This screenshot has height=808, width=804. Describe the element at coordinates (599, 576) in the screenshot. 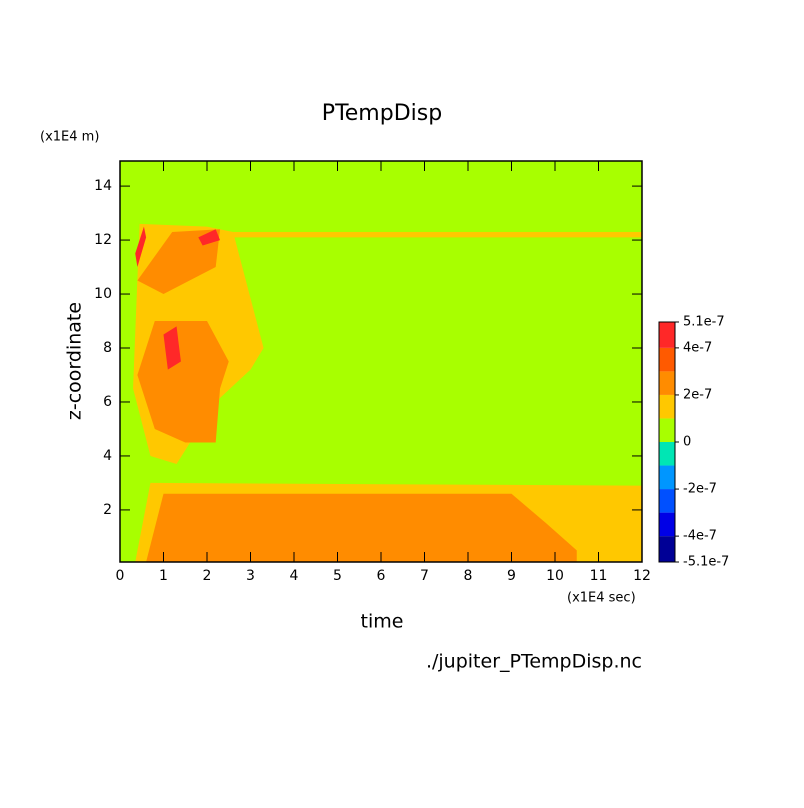

I see `x-tick-label: 11` at that location.